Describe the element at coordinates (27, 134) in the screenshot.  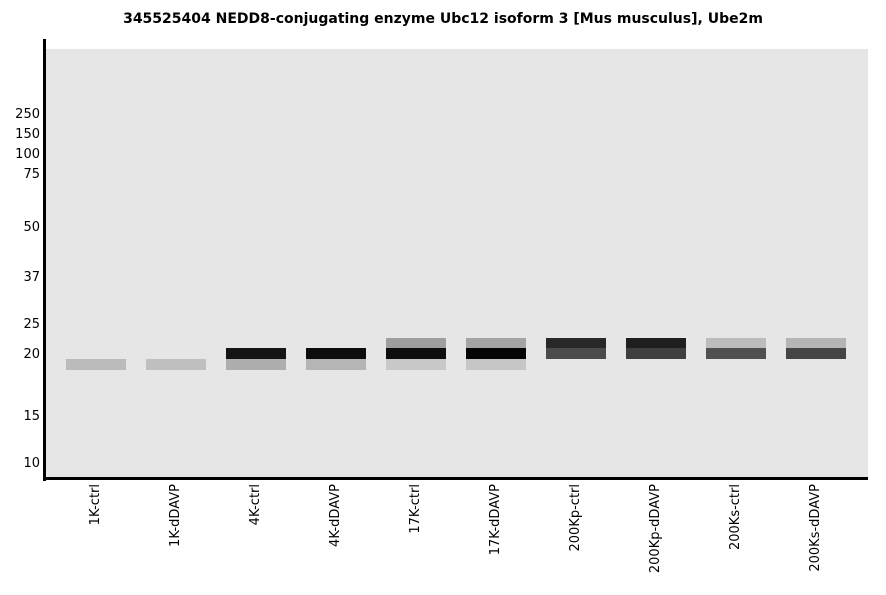
I see `y-tick-label-150: 150` at that location.